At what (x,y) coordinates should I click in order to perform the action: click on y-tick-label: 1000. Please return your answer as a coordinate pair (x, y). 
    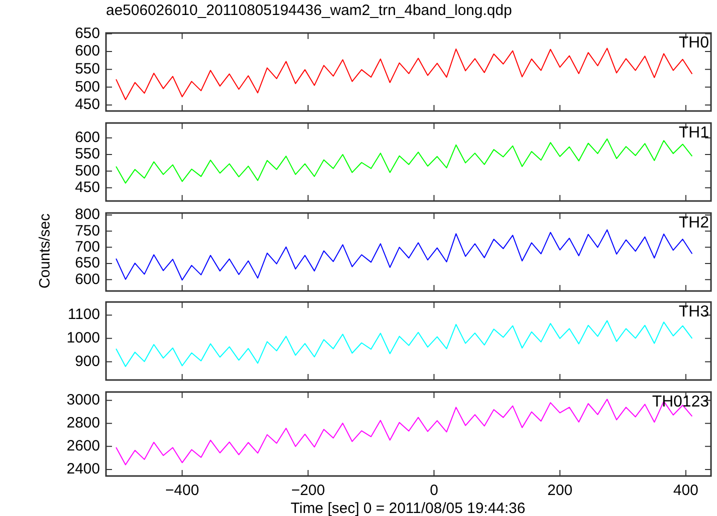
    Looking at the image, I should click on (83, 338).